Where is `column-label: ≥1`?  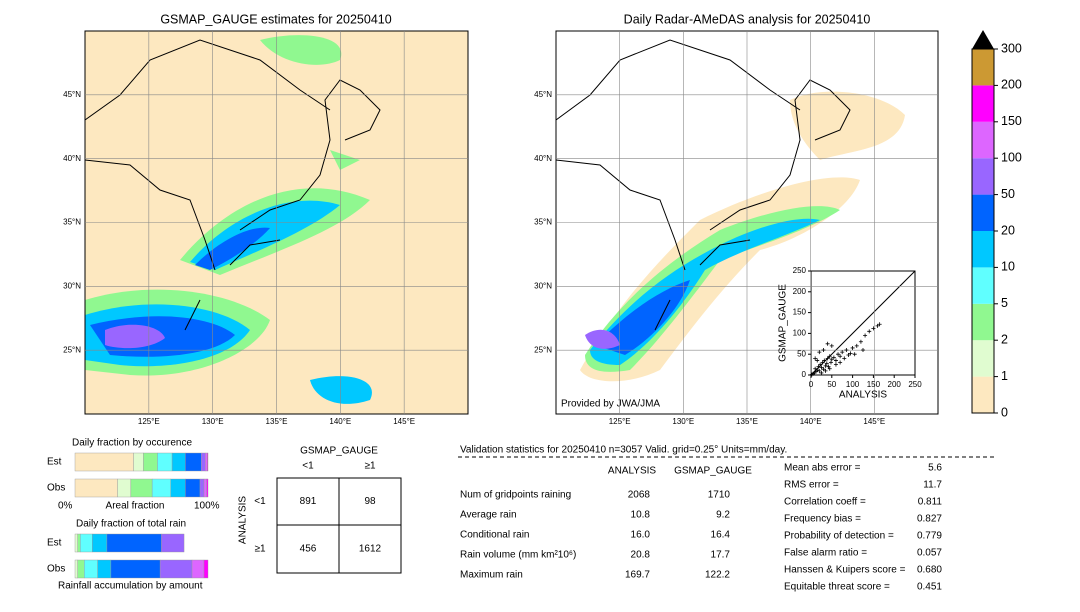
column-label: ≥1 is located at coordinates (369, 466).